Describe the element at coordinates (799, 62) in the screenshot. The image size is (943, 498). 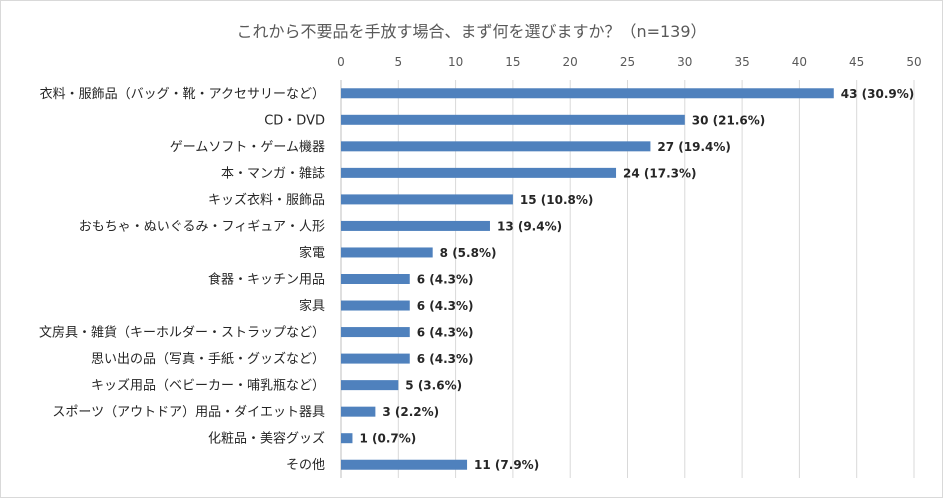
I see `x-tick-label: 40` at that location.